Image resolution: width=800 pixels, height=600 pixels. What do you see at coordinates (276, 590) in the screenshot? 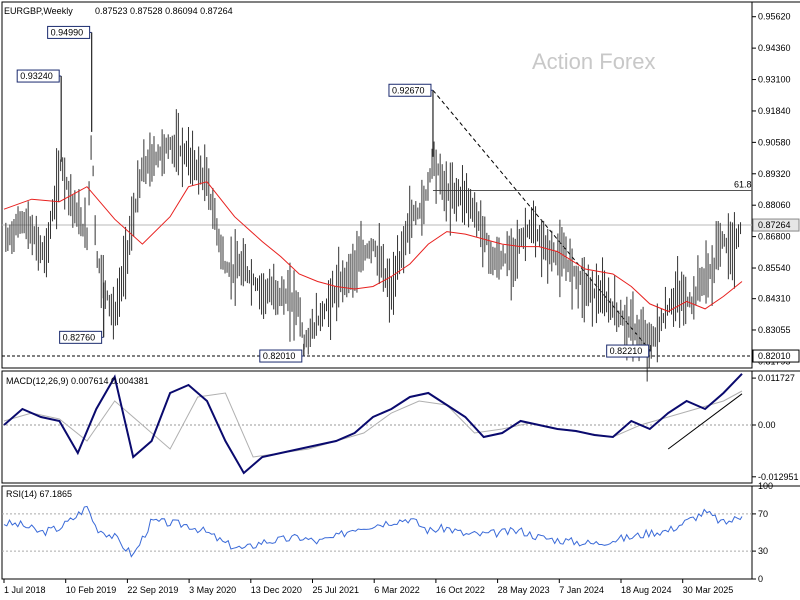
I see `x-tick-label: 13 Dec 2020` at bounding box center [276, 590].